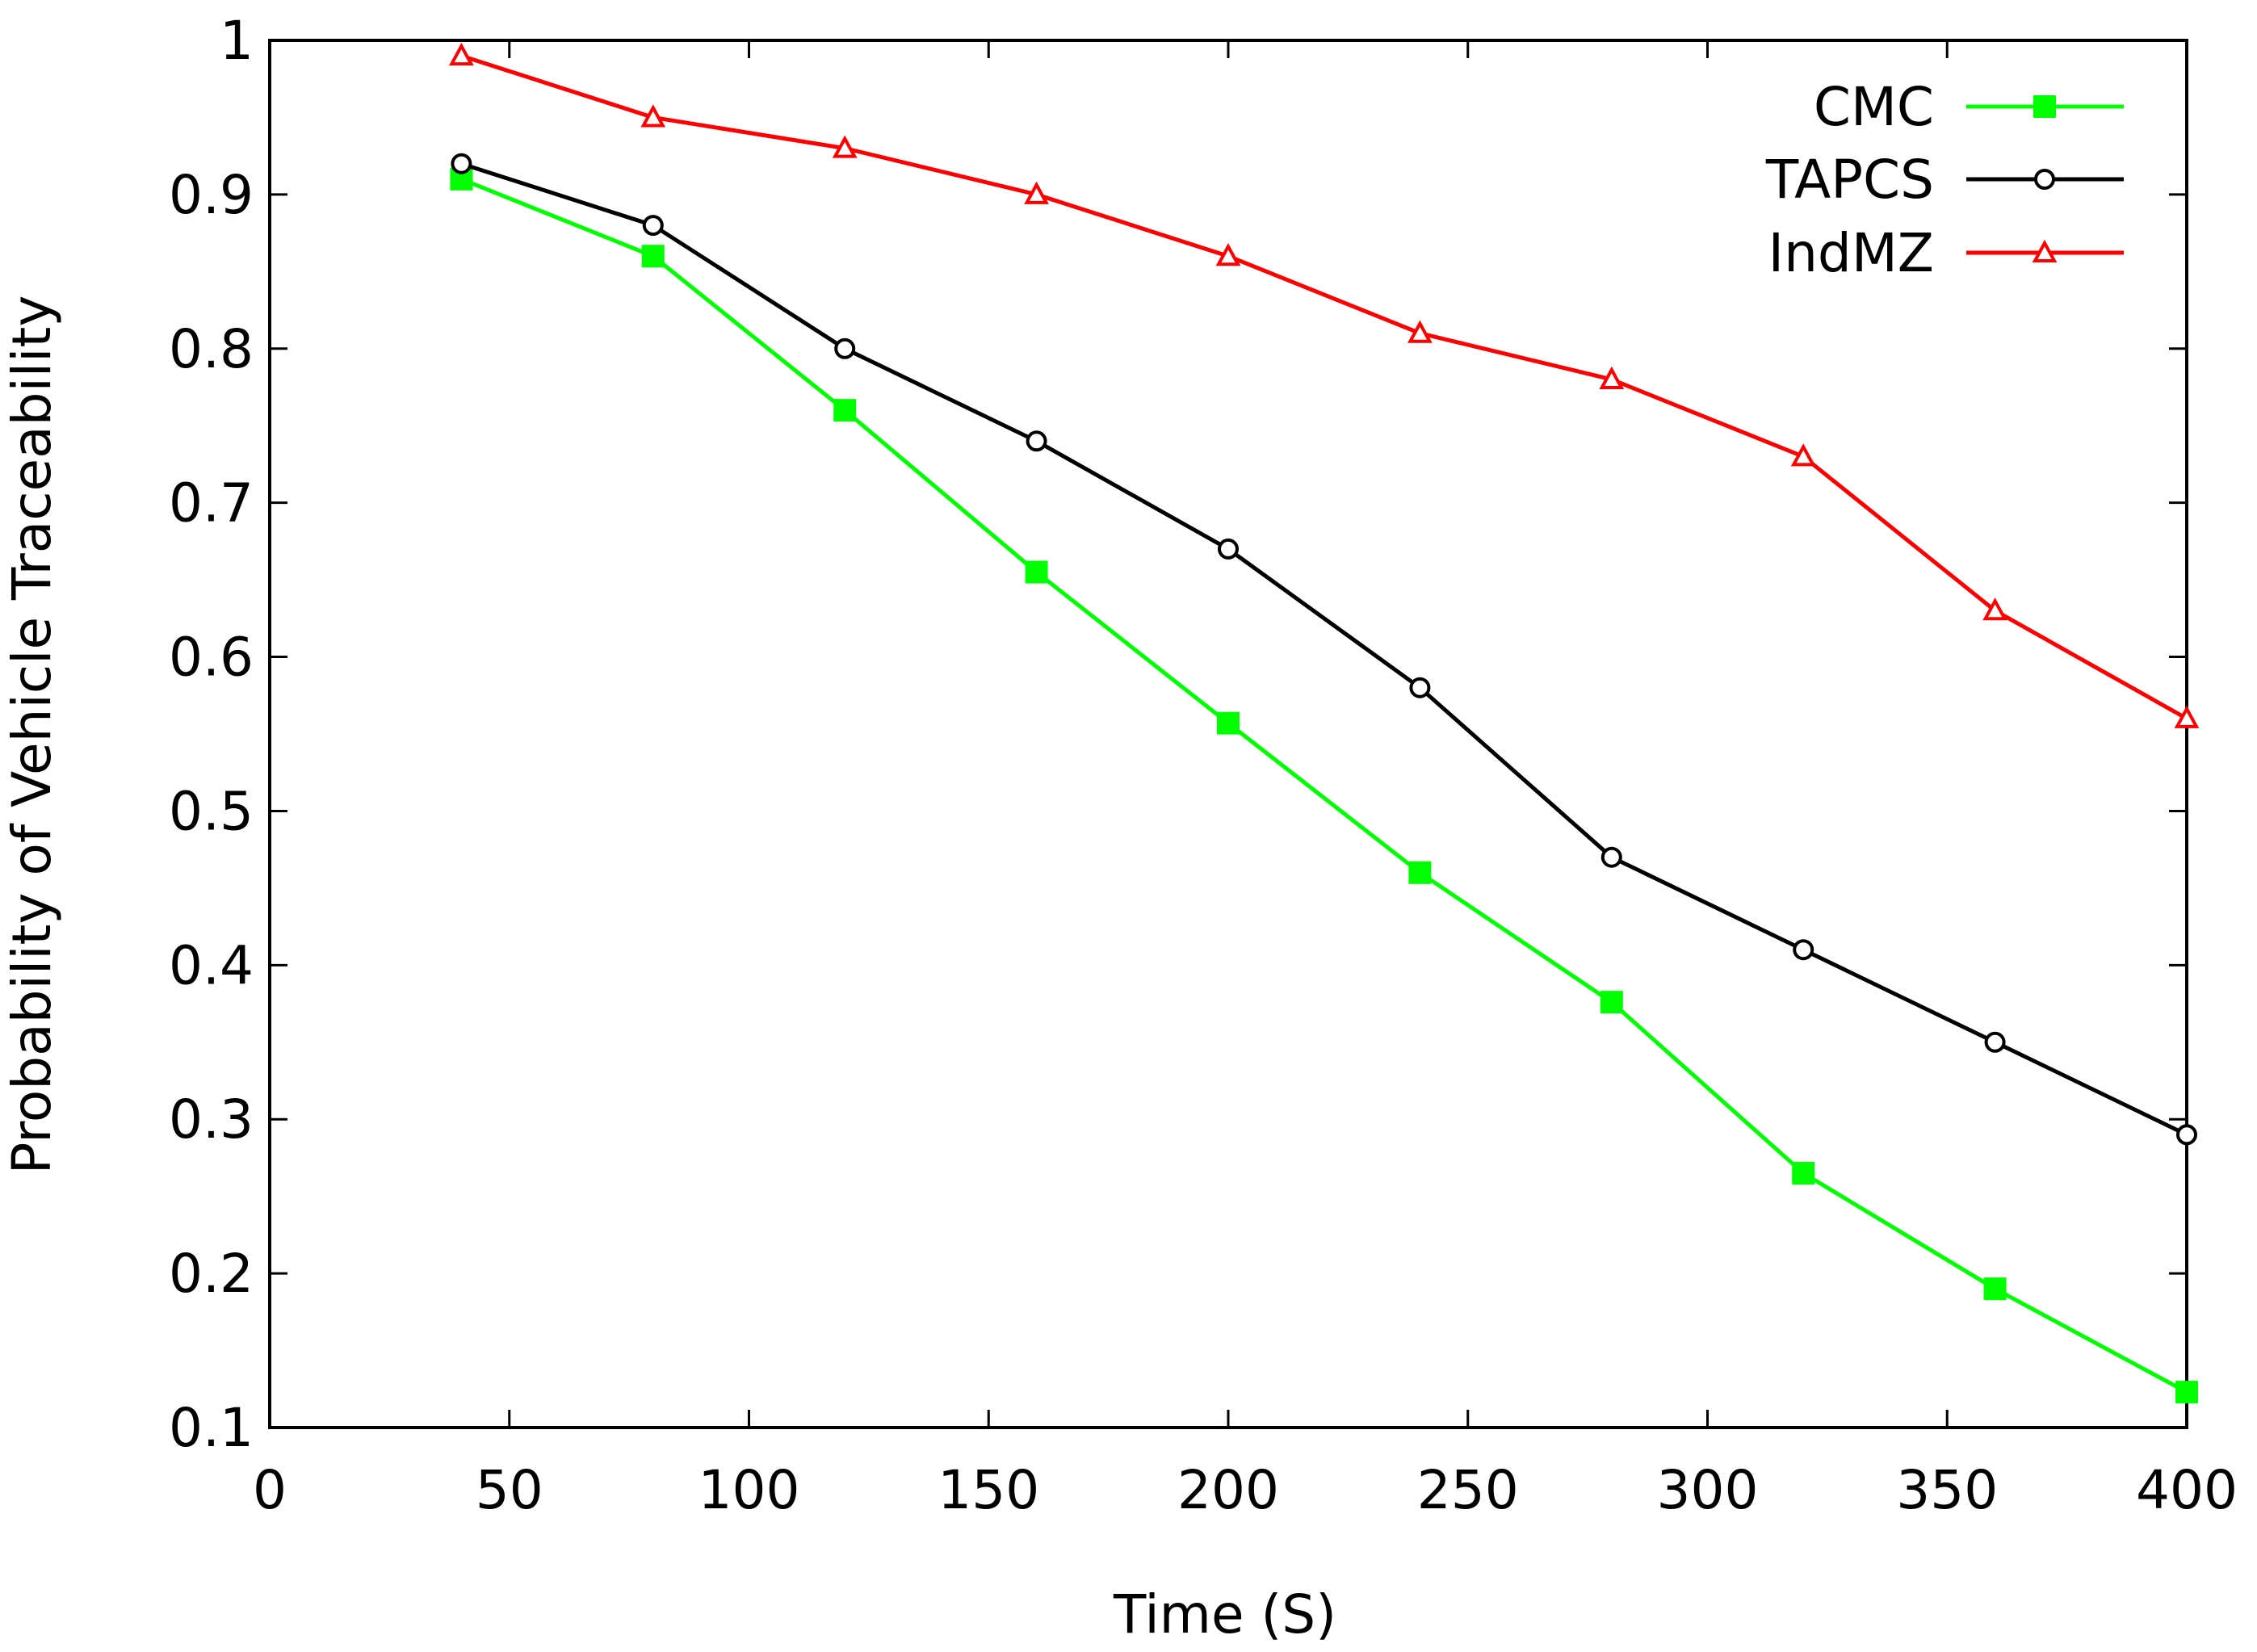  I want to click on y-tick-label: 0.2, so click(211, 1274).